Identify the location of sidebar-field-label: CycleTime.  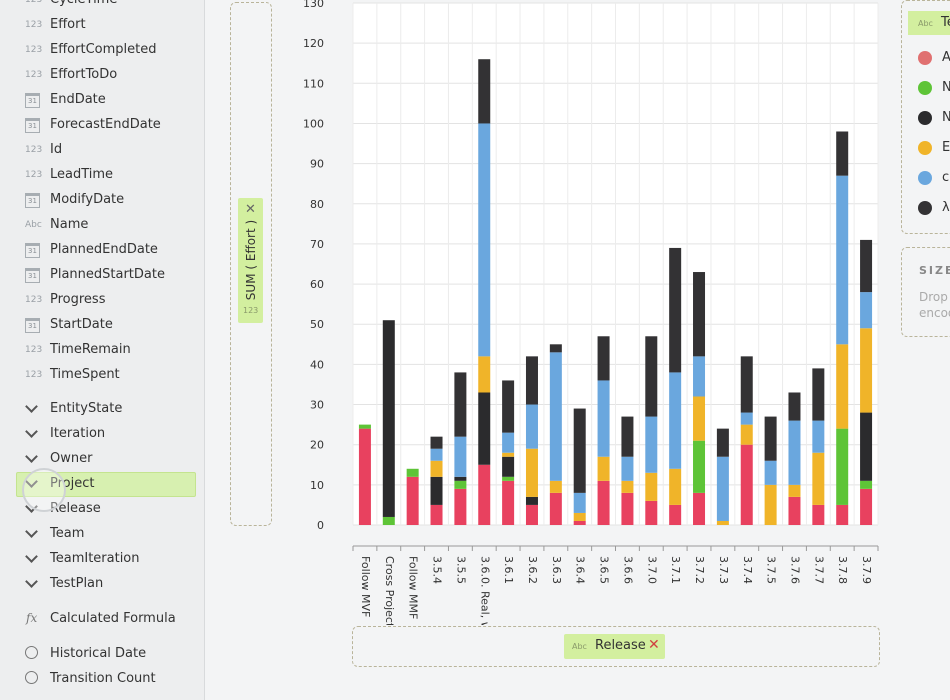
(83, 3).